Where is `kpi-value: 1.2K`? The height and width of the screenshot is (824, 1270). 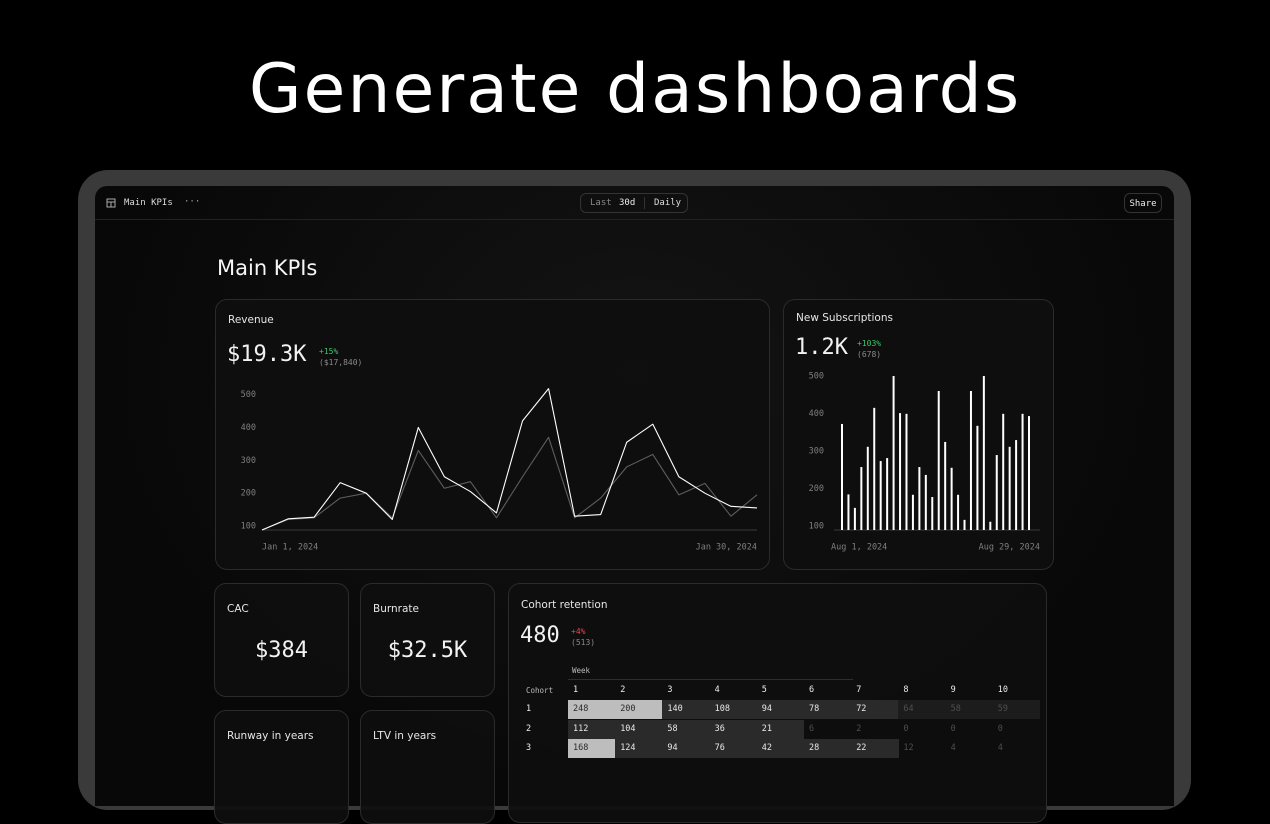
kpi-value: 1.2K is located at coordinates (821, 347).